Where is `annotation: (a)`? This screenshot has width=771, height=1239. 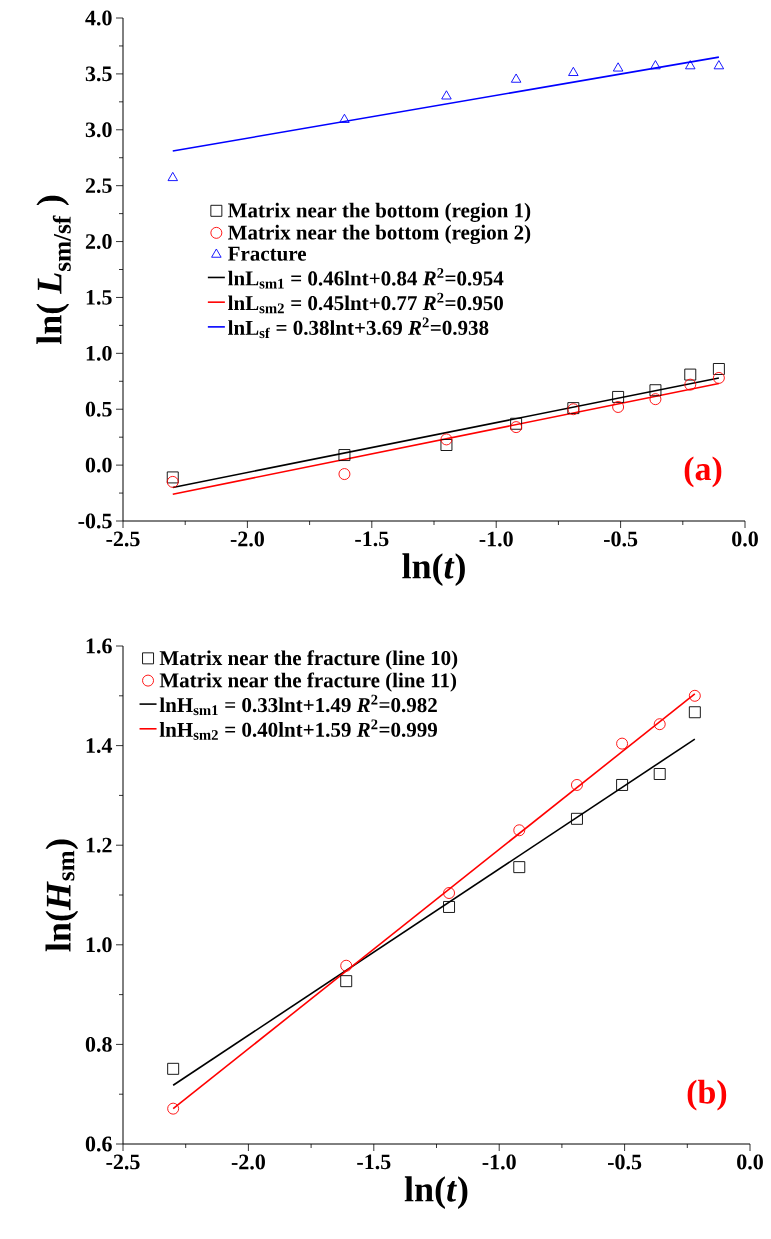
annotation: (a) is located at coordinates (703, 472).